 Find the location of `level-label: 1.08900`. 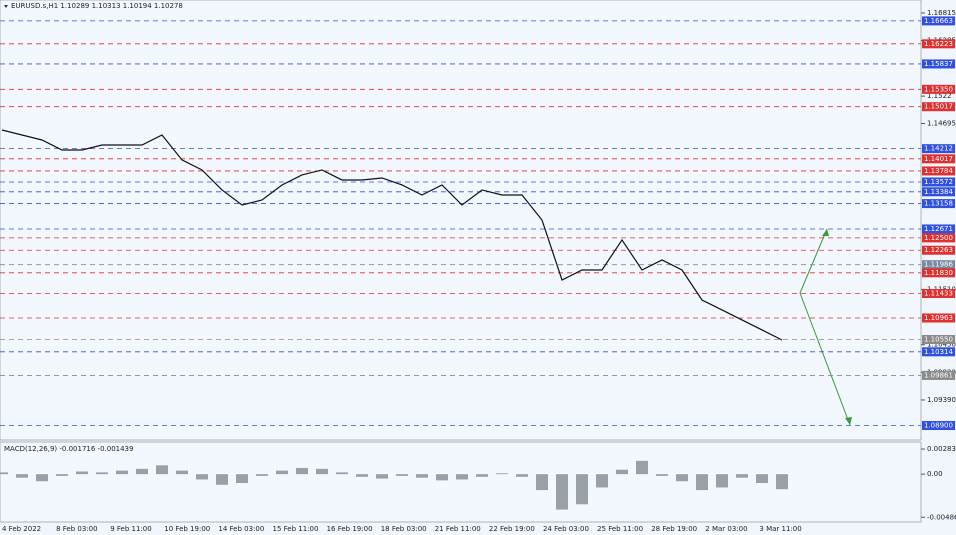

level-label: 1.08900 is located at coordinates (938, 426).